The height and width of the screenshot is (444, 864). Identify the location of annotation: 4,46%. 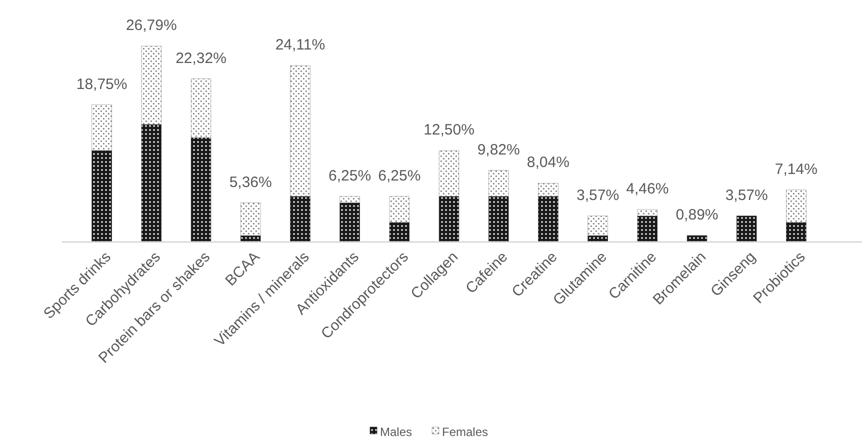
(647, 189).